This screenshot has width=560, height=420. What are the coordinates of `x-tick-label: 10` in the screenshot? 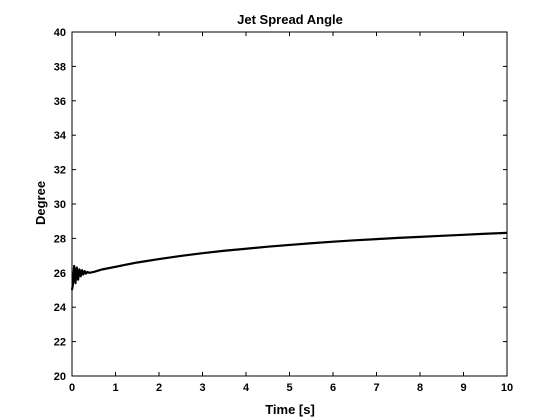 It's located at (507, 388).